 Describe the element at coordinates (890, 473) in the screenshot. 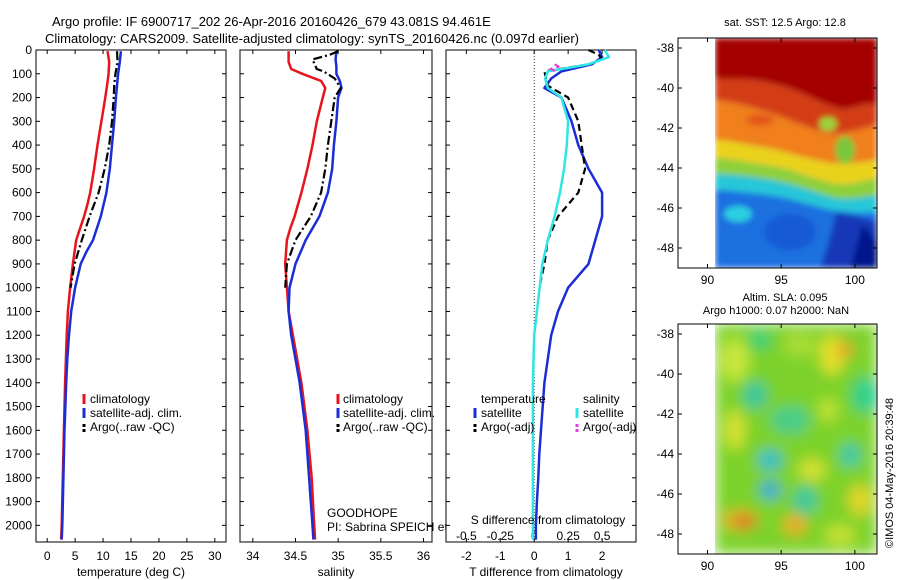

I see `imos-credit: ©IMOS 04-May-2016 20:39:48` at that location.